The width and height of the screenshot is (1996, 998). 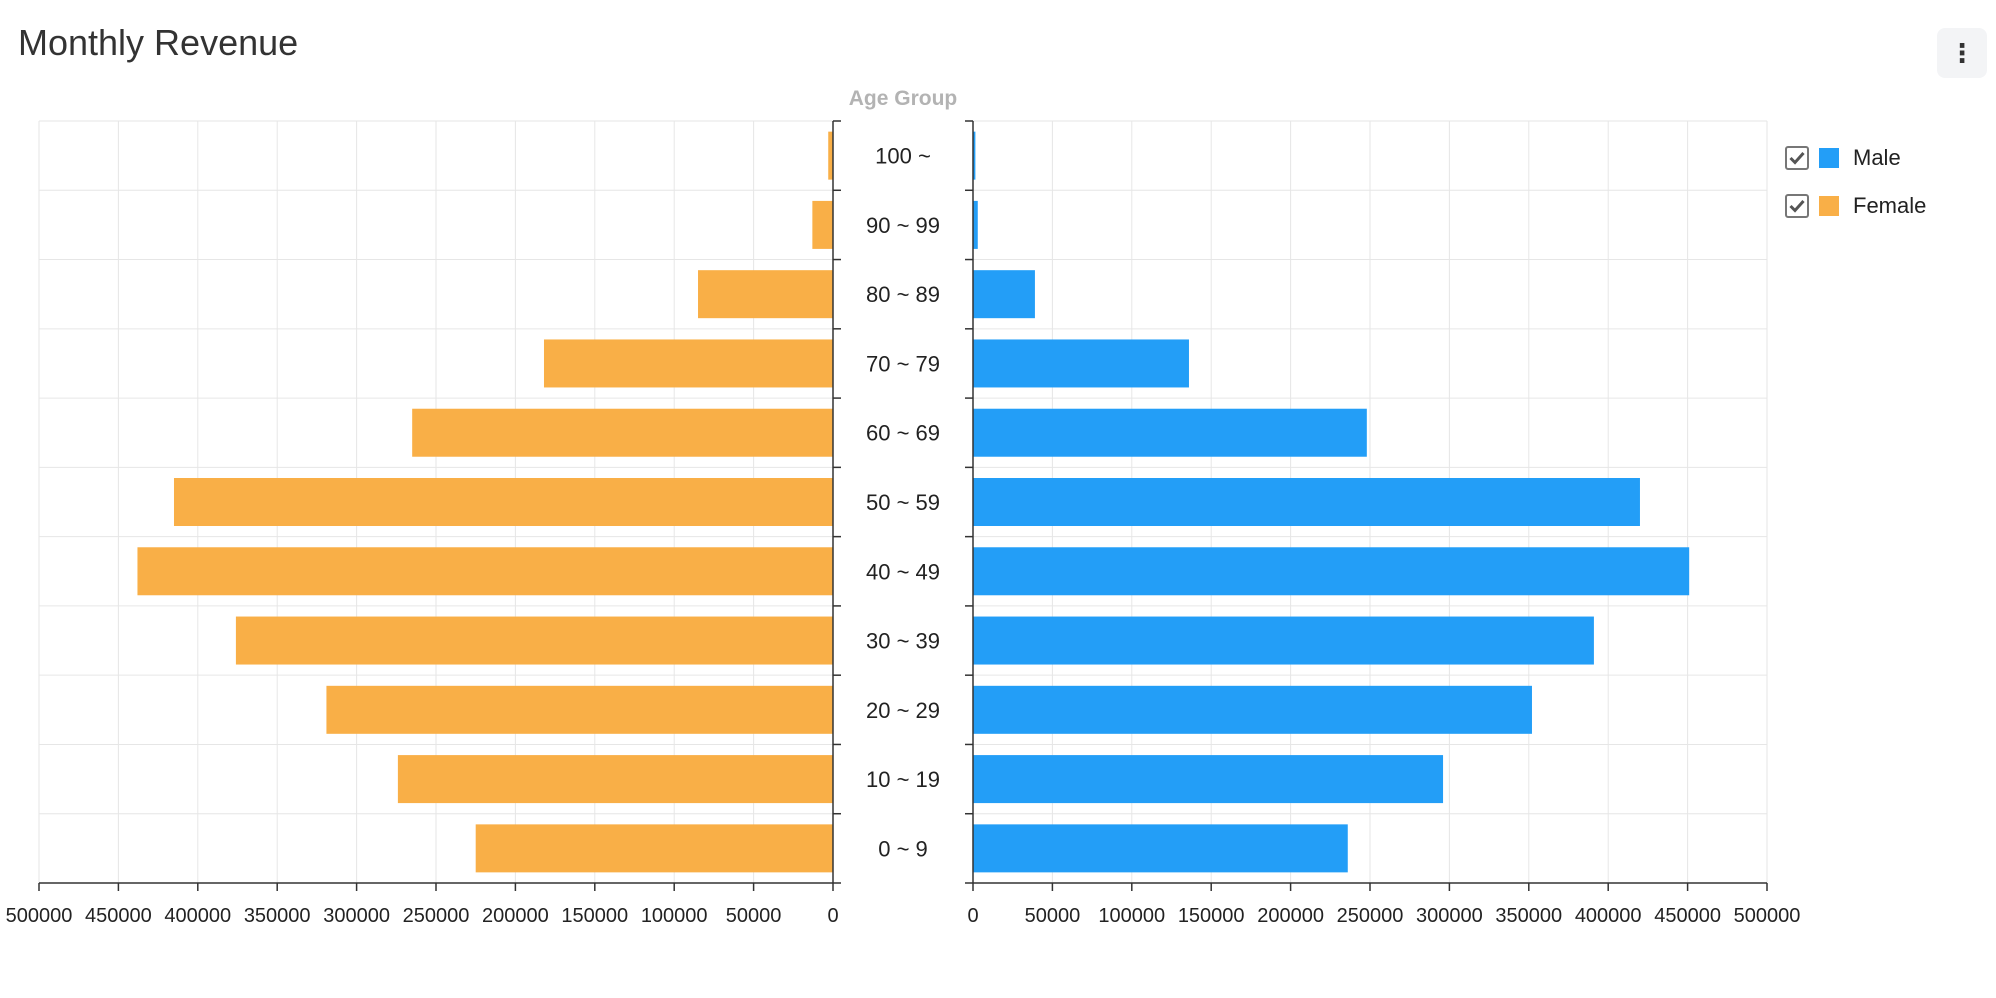 What do you see at coordinates (903, 641) in the screenshot?
I see `category-label-7: 30 ~ 39` at bounding box center [903, 641].